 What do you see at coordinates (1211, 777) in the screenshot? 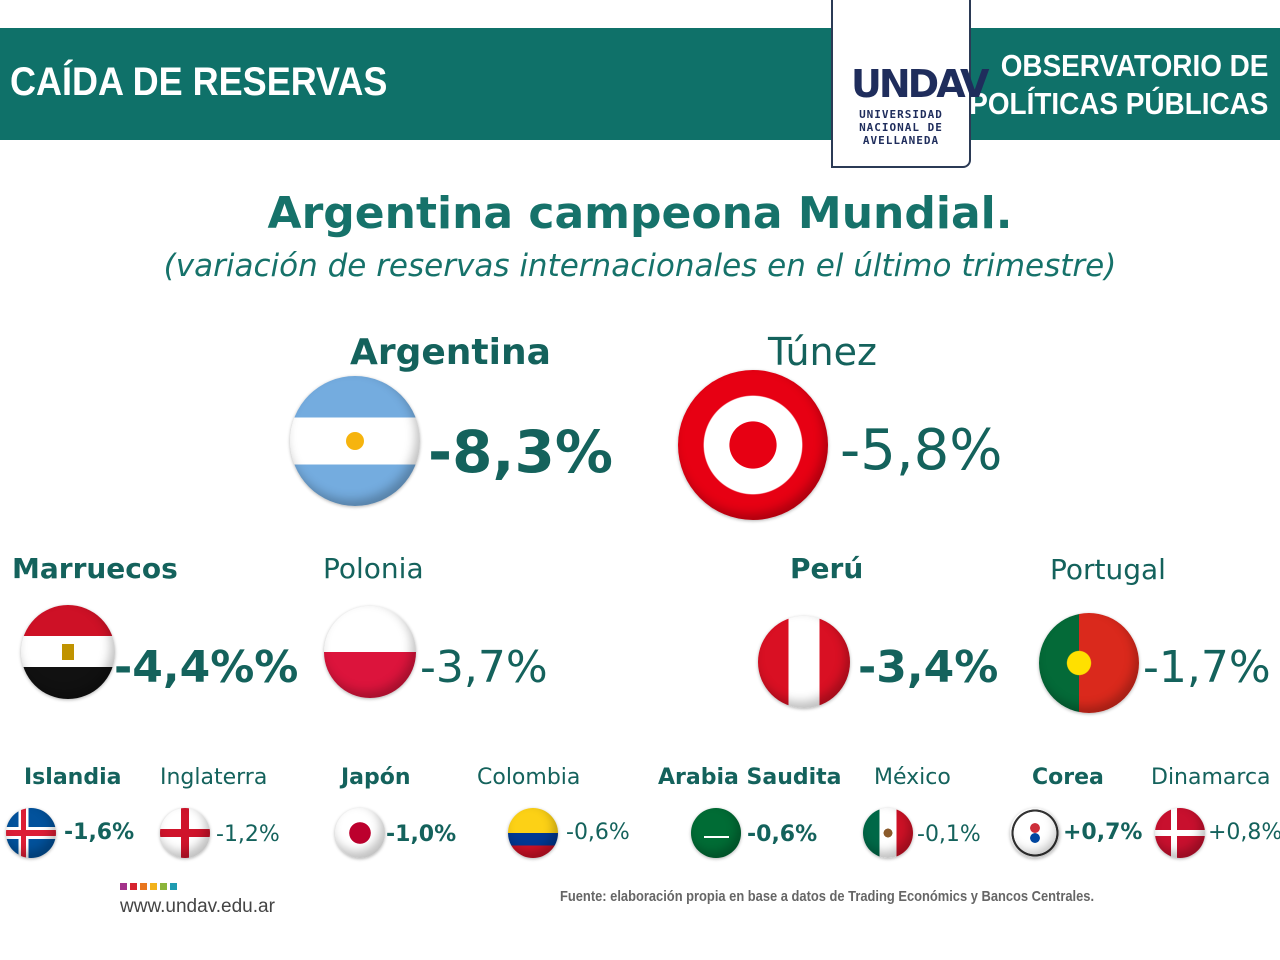
I see `country-name: Dinamarca` at bounding box center [1211, 777].